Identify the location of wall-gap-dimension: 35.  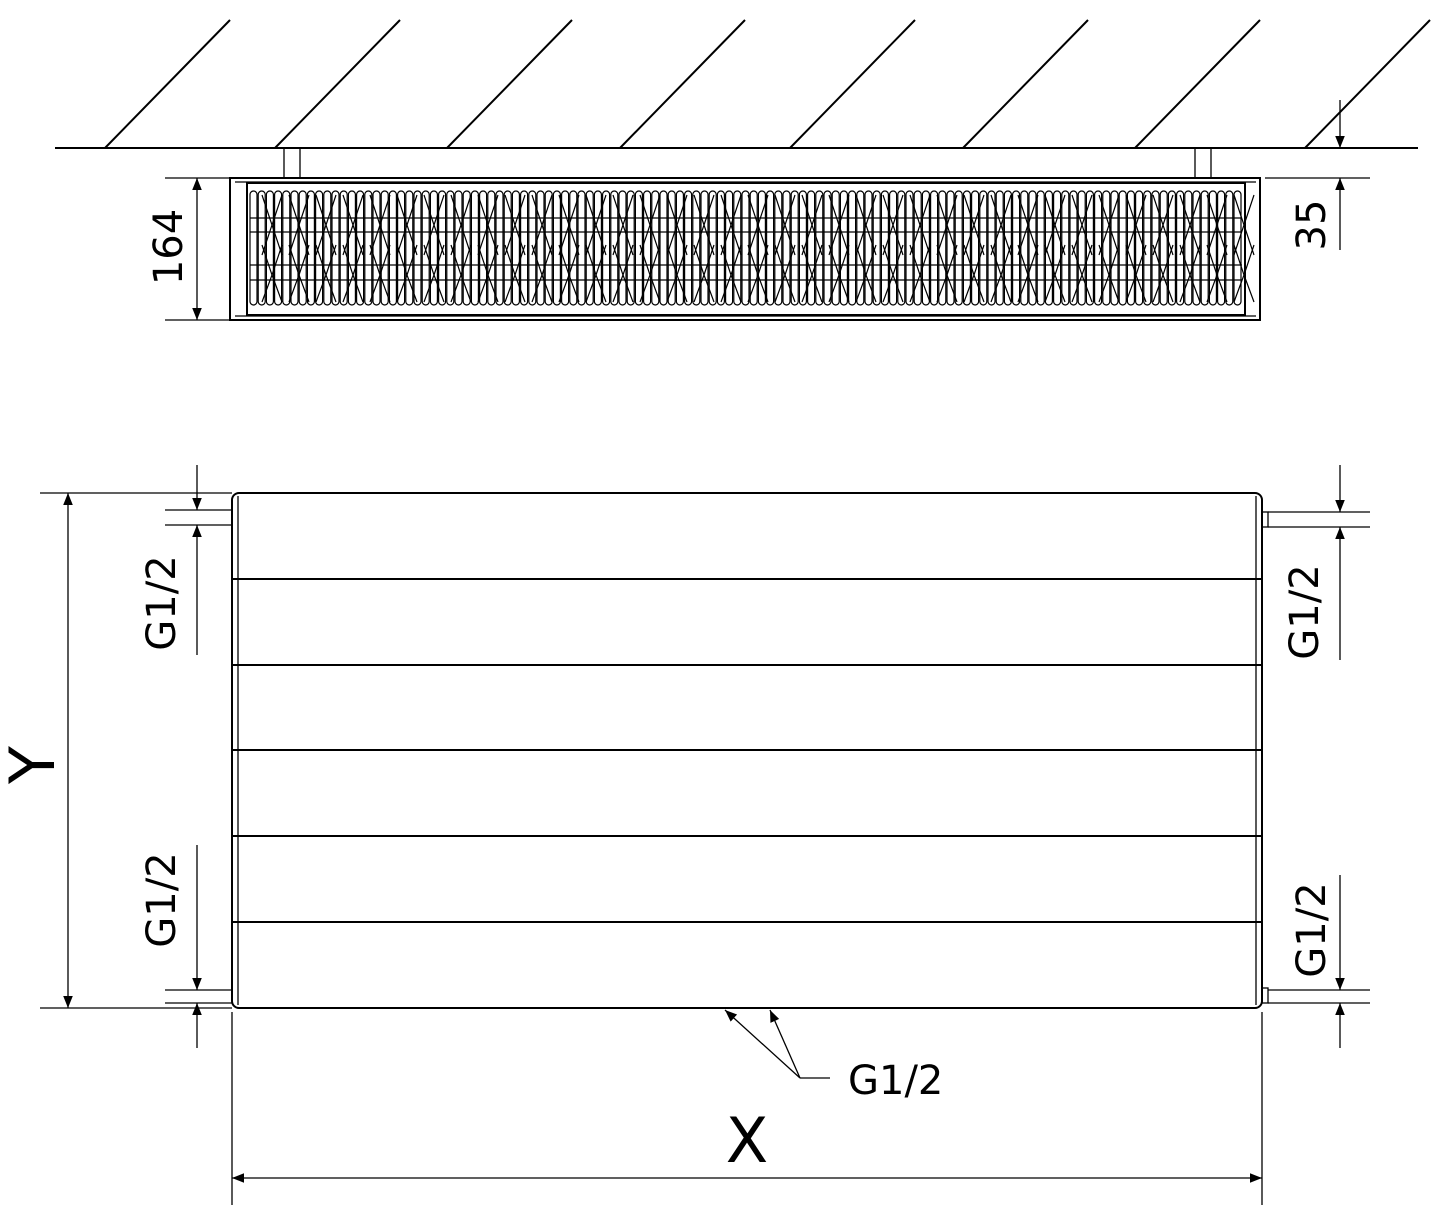
(1317, 175).